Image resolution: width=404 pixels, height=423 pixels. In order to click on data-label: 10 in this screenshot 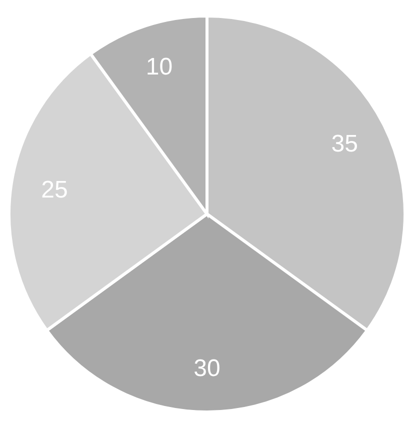, I will do `click(159, 67)`.